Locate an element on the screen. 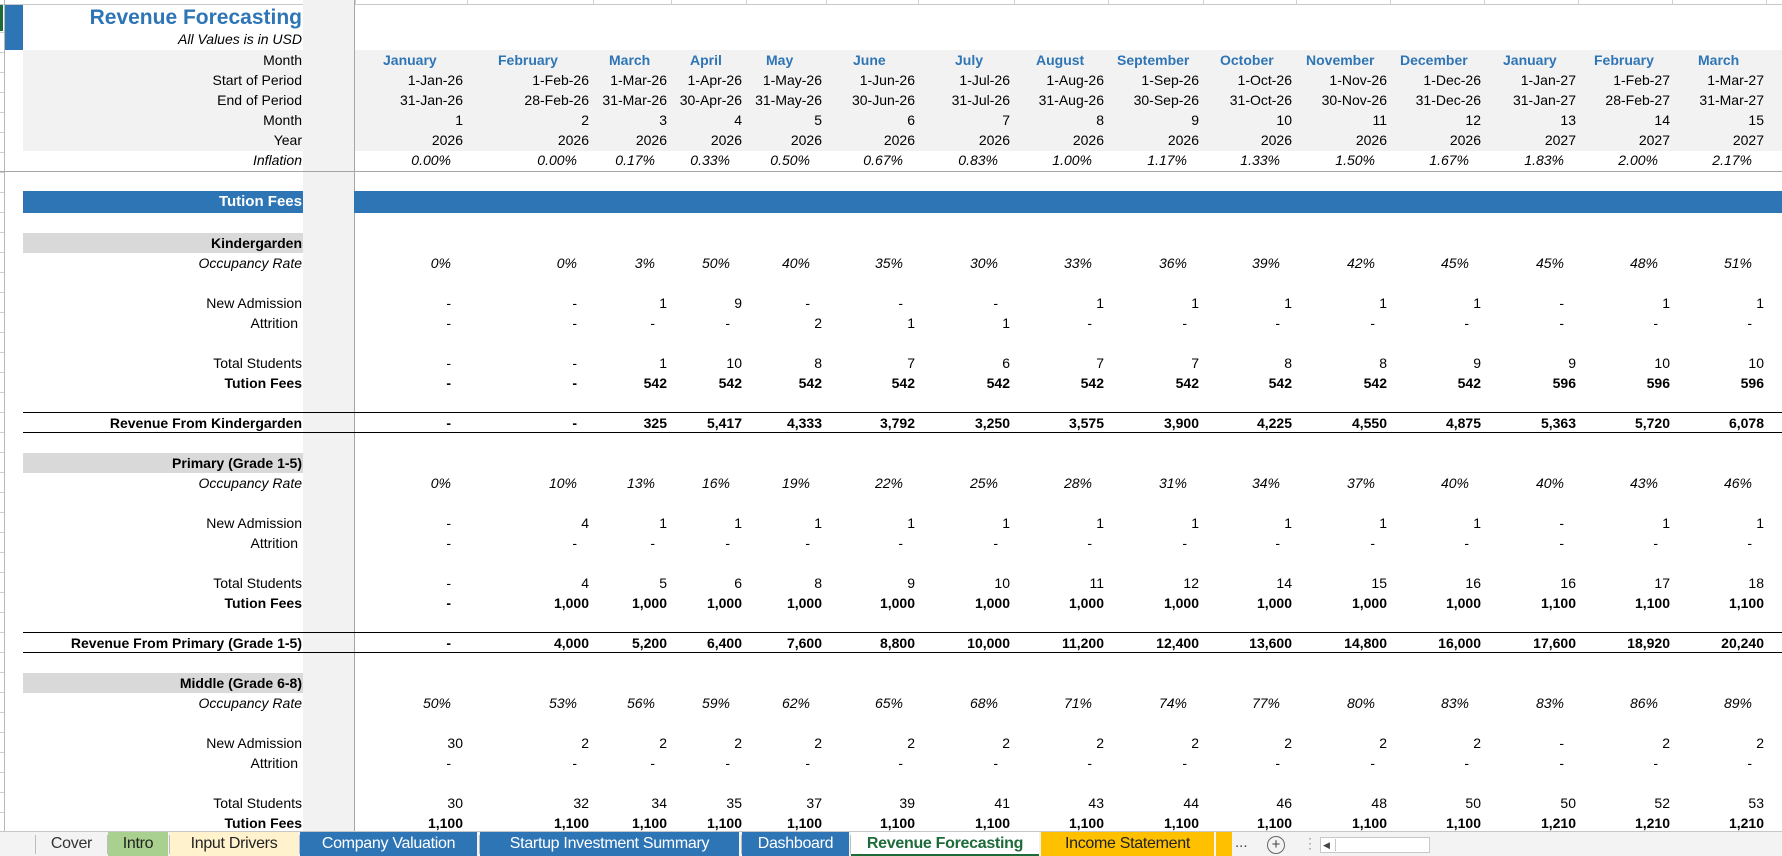  total-students: 52 is located at coordinates (1662, 803).